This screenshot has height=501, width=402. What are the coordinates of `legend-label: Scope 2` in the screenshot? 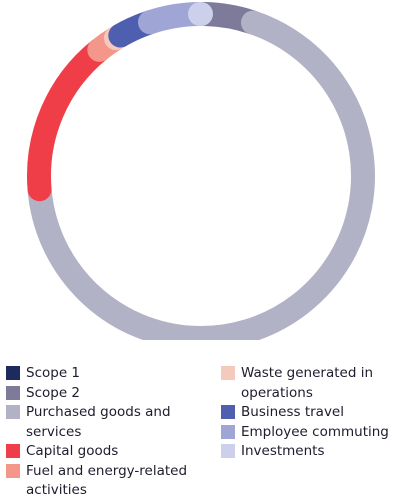 It's located at (111, 394).